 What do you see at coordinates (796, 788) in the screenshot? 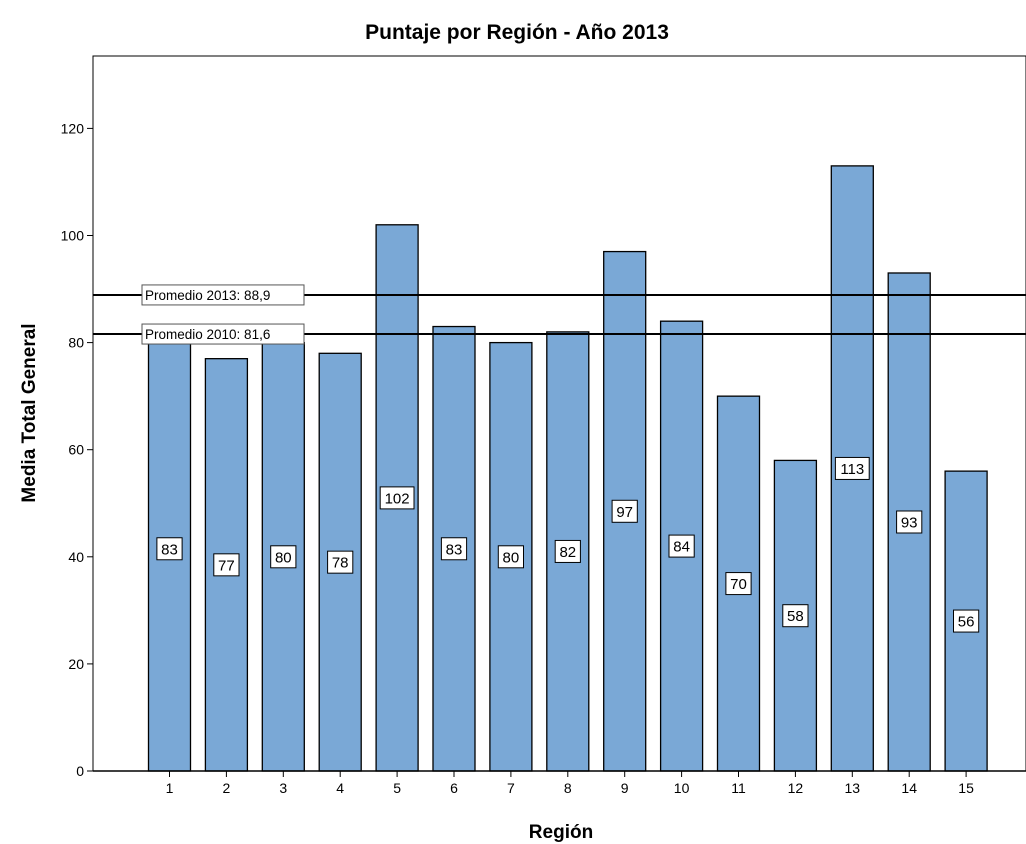
I see `x-tick-label: 12` at bounding box center [796, 788].